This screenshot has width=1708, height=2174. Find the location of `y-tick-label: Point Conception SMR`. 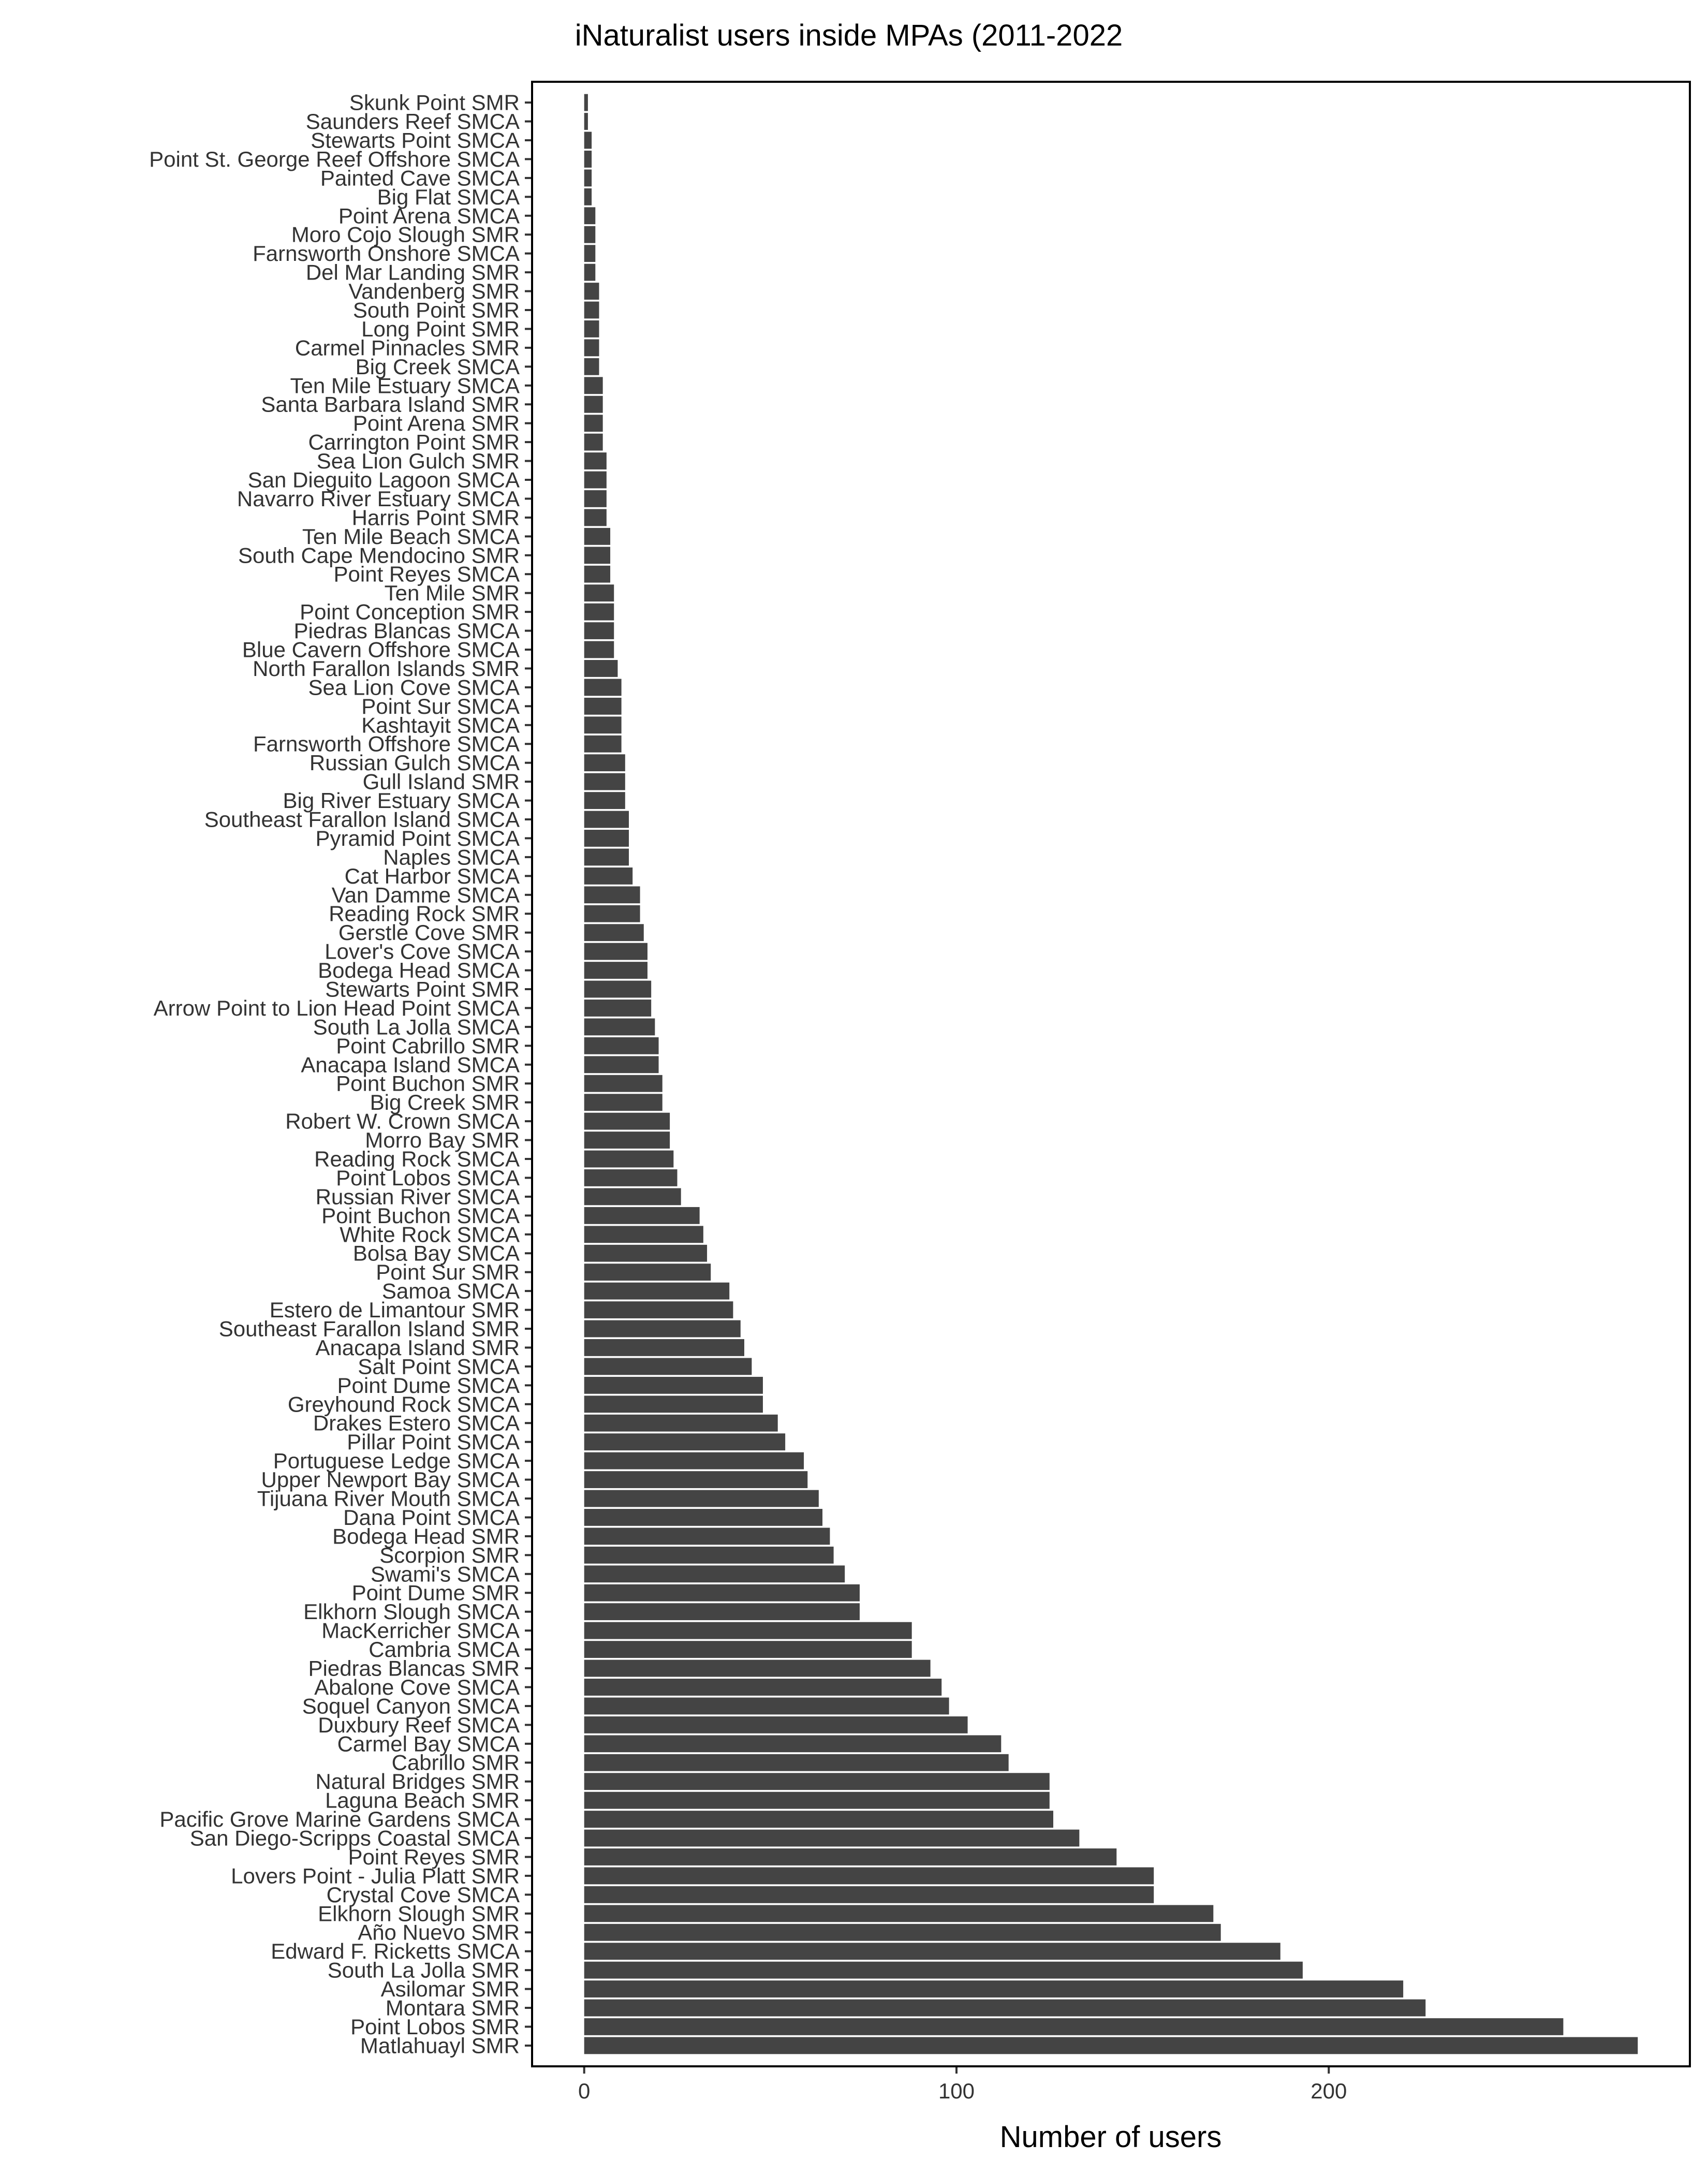

y-tick-label: Point Conception SMR is located at coordinates (410, 612).